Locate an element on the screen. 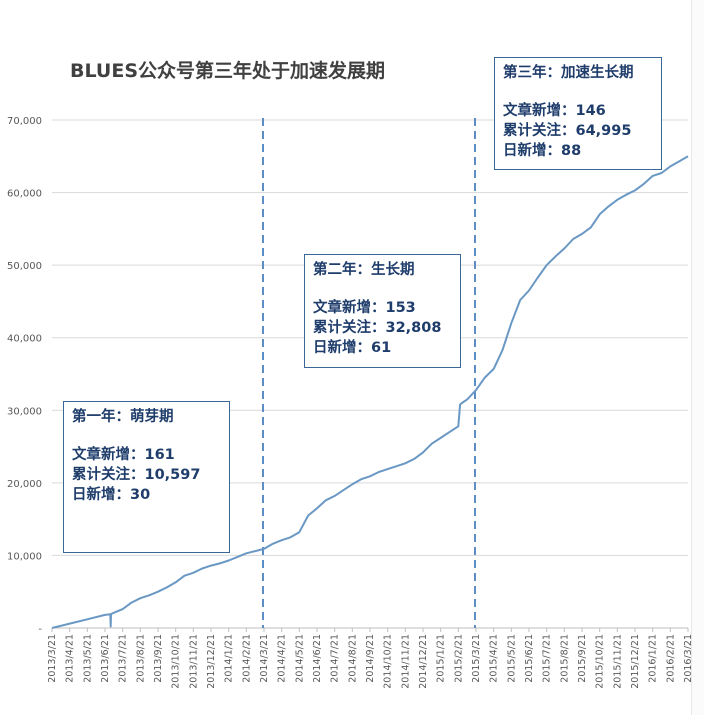 The width and height of the screenshot is (704, 715). y-tick-label: 20,000 is located at coordinates (24, 484).